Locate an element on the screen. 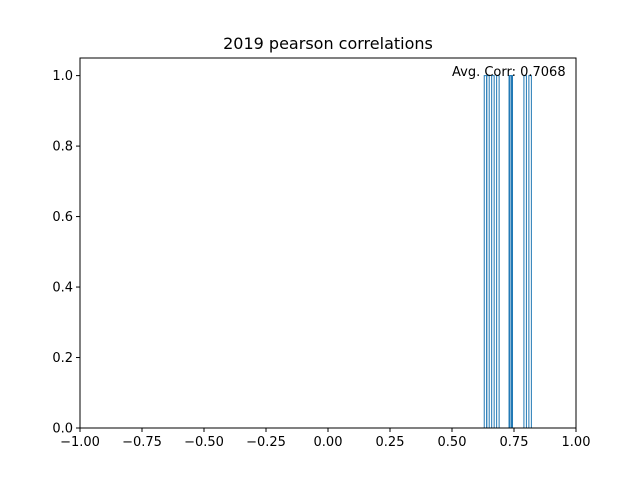 This screenshot has width=640, height=480. chart-title: 2019 pearson correlations is located at coordinates (328, 43).